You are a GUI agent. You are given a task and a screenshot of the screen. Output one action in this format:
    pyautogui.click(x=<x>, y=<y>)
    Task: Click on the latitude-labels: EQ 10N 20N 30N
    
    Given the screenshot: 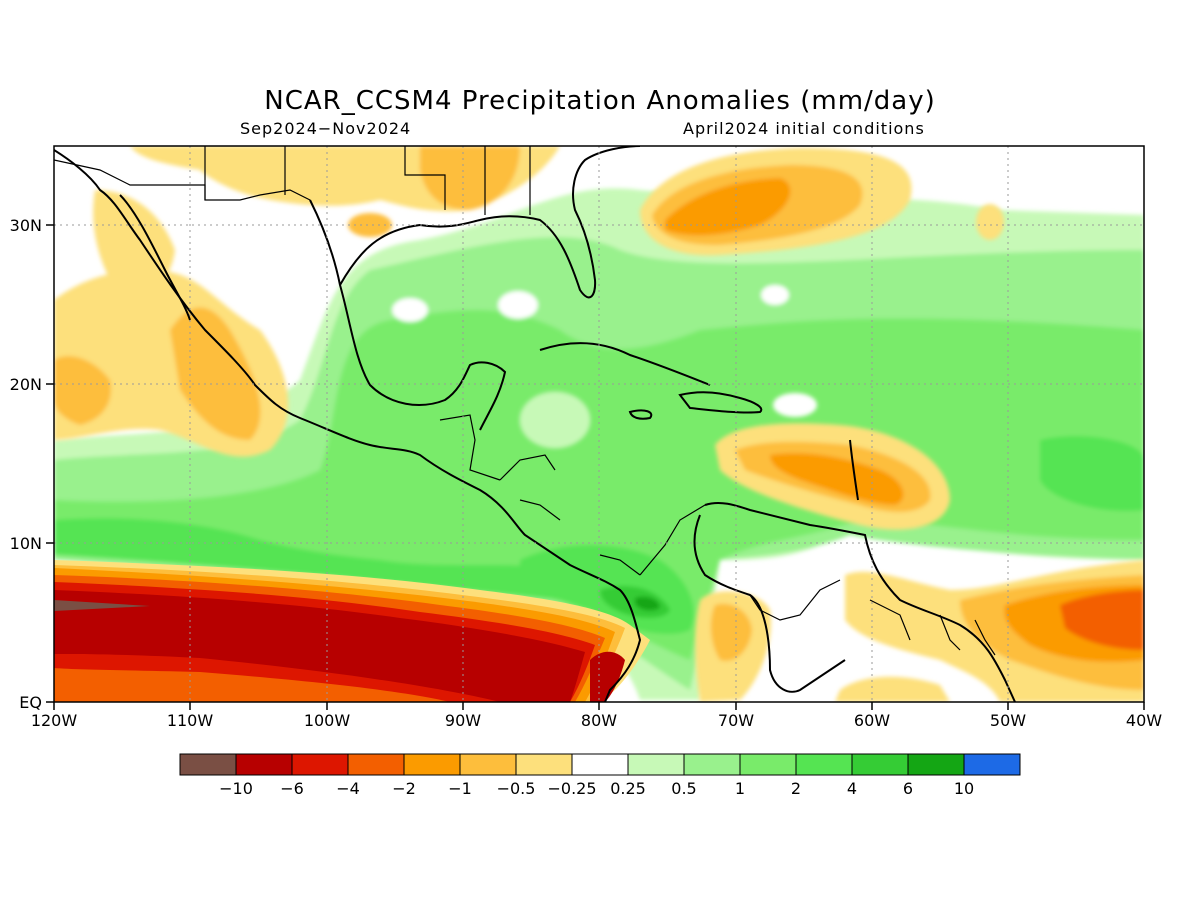 What is the action you would take?
    pyautogui.click(x=26, y=464)
    